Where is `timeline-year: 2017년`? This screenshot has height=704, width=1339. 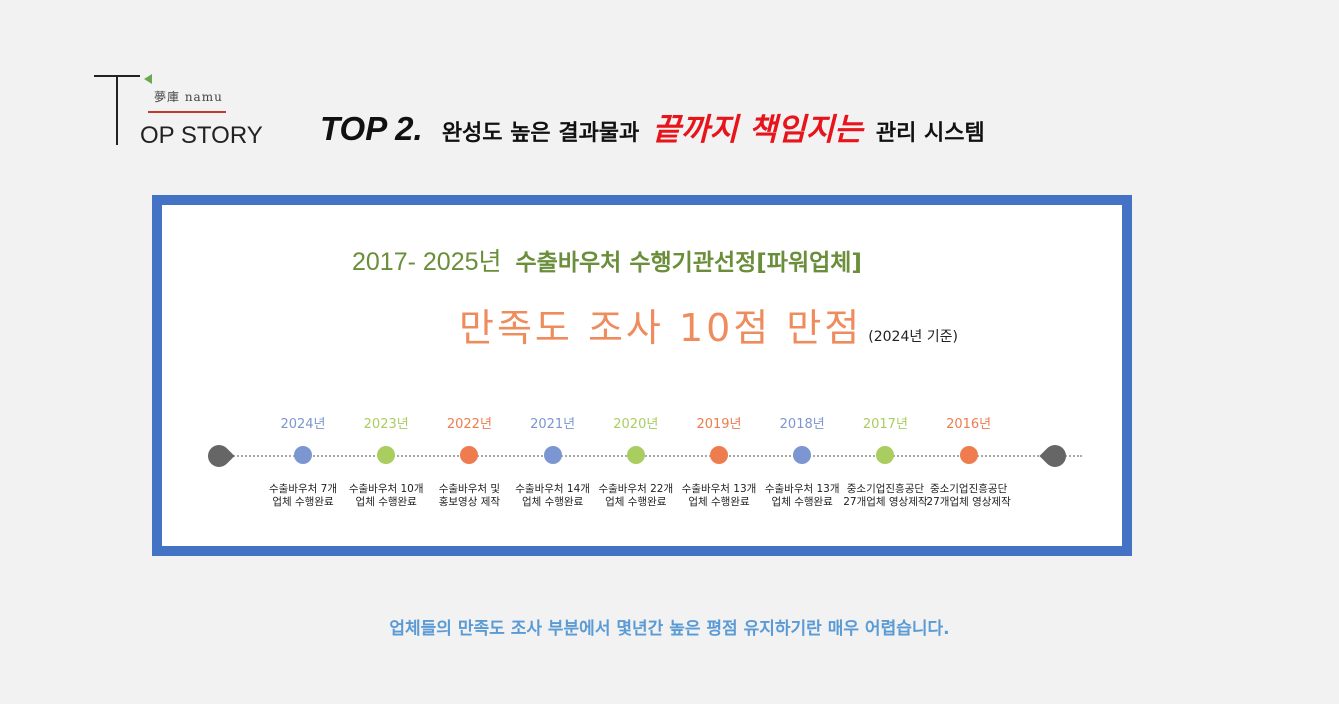
timeline-year: 2017년 is located at coordinates (885, 424).